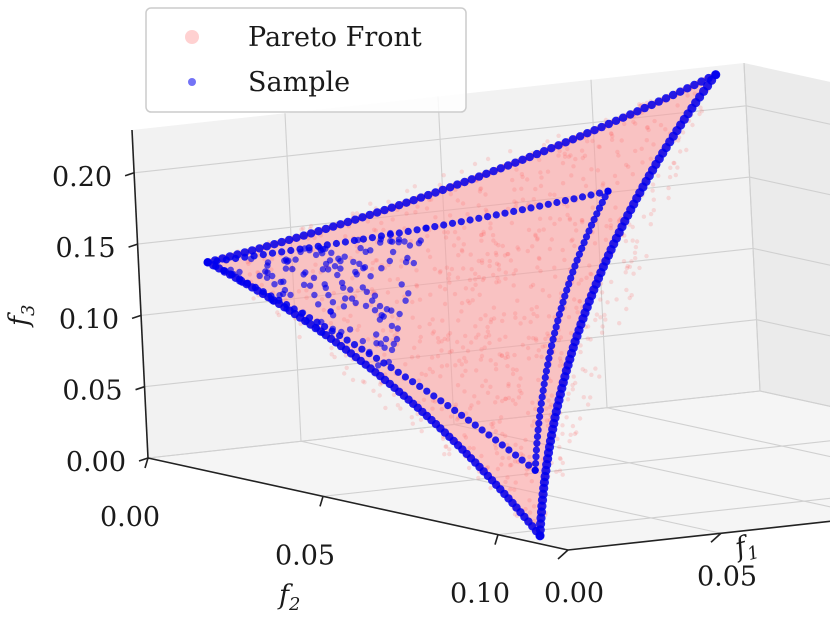 The height and width of the screenshot is (617, 830). I want to click on z-tick-label-0: 0.00, so click(96, 462).